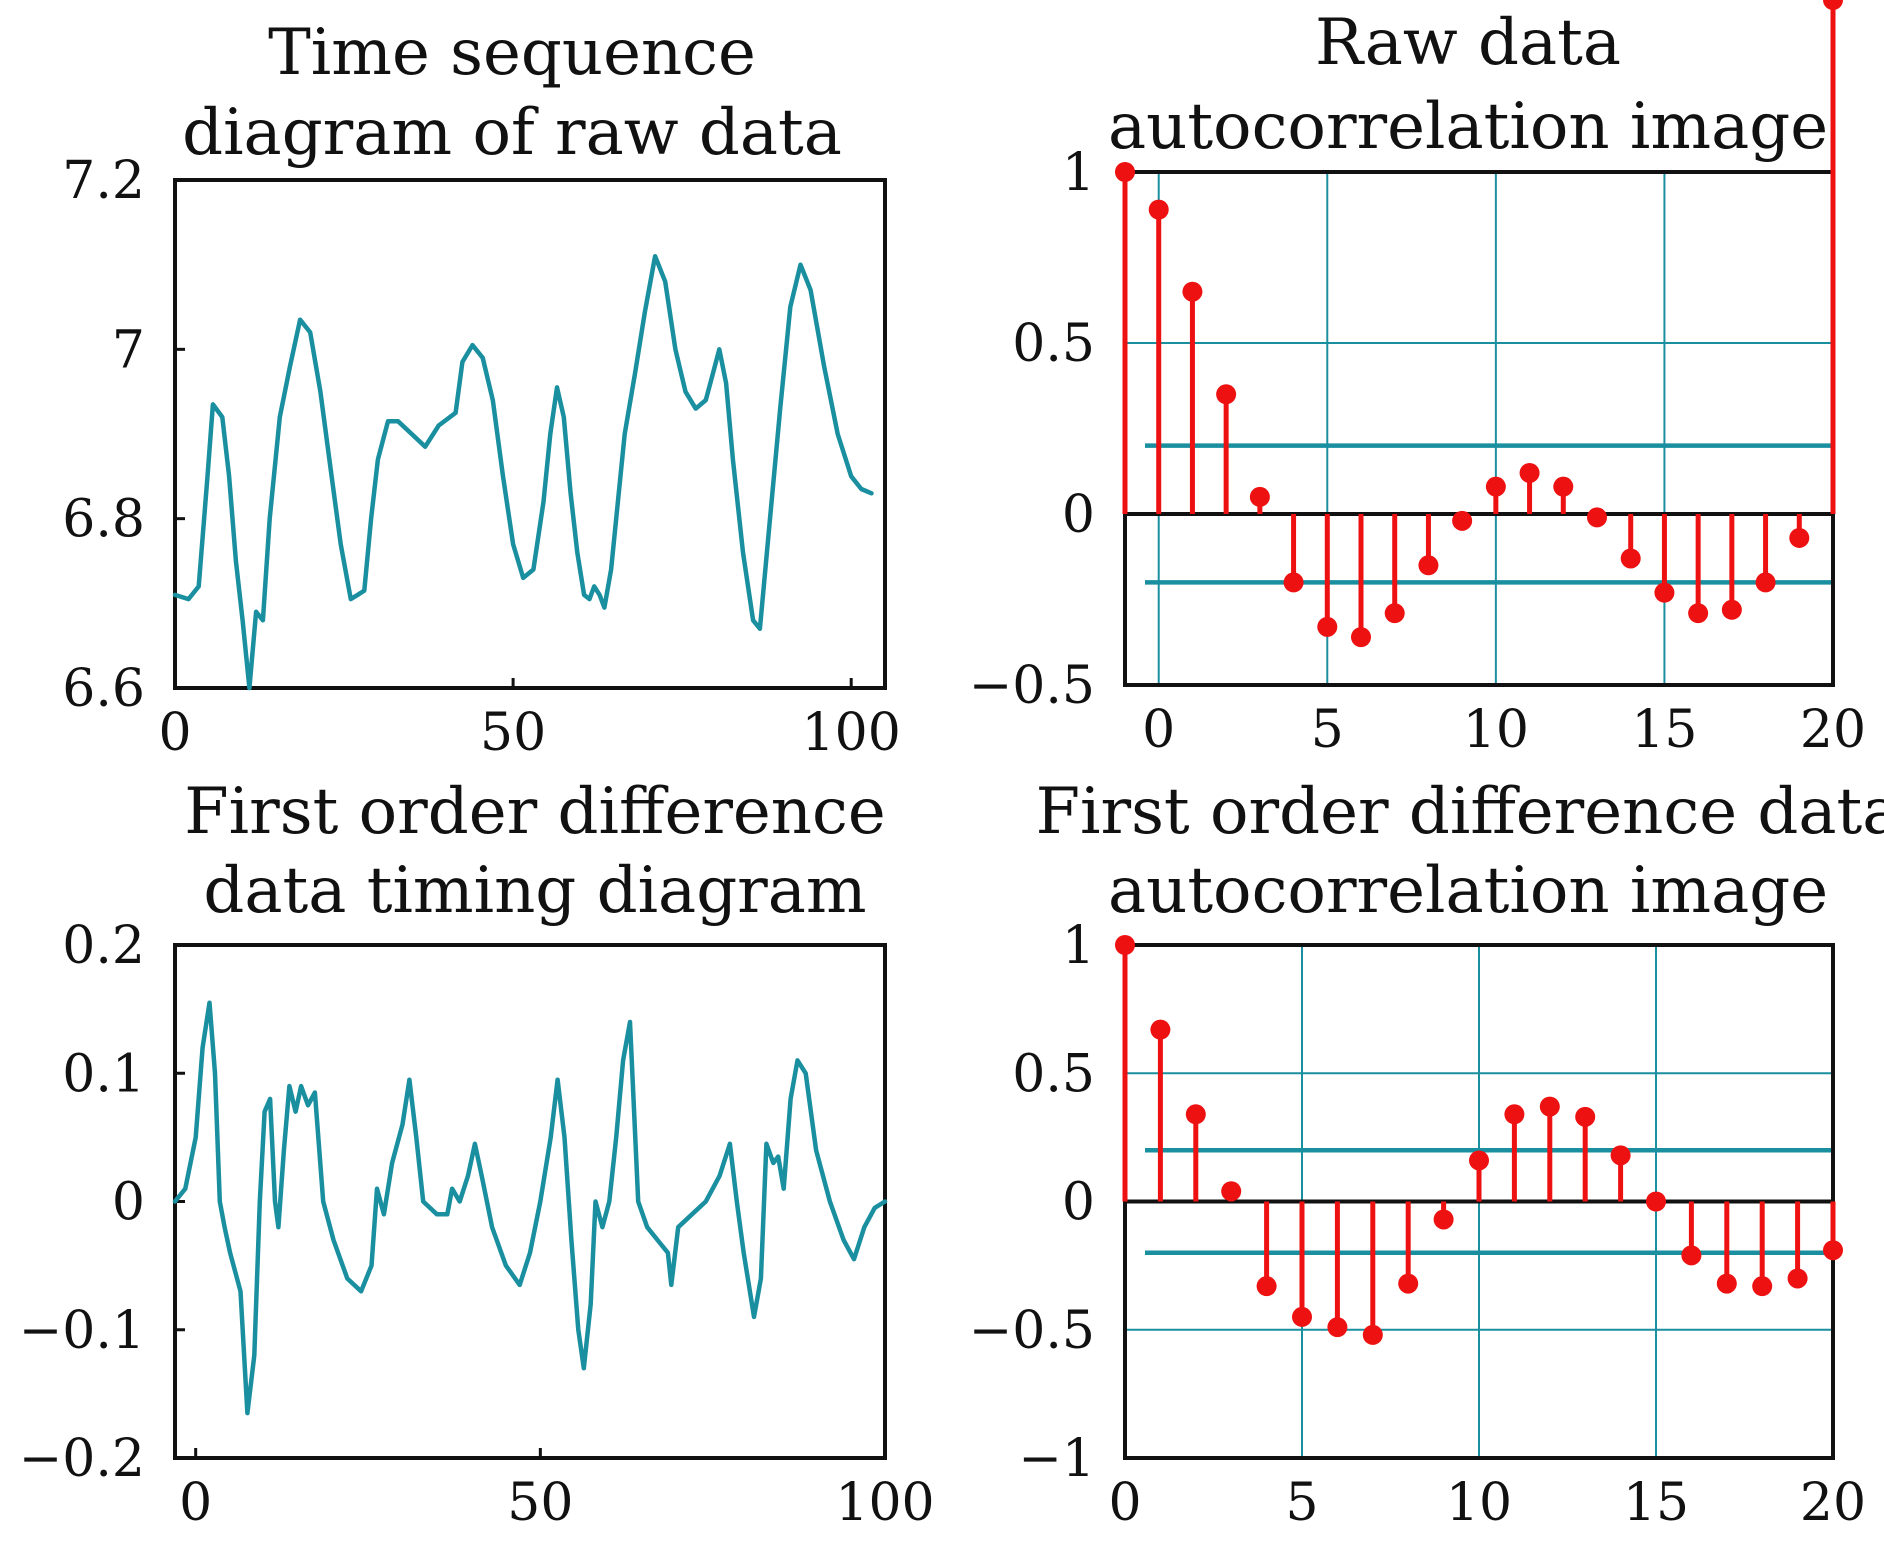 The height and width of the screenshot is (1545, 1884). I want to click on plot-frame, so click(530, 434).